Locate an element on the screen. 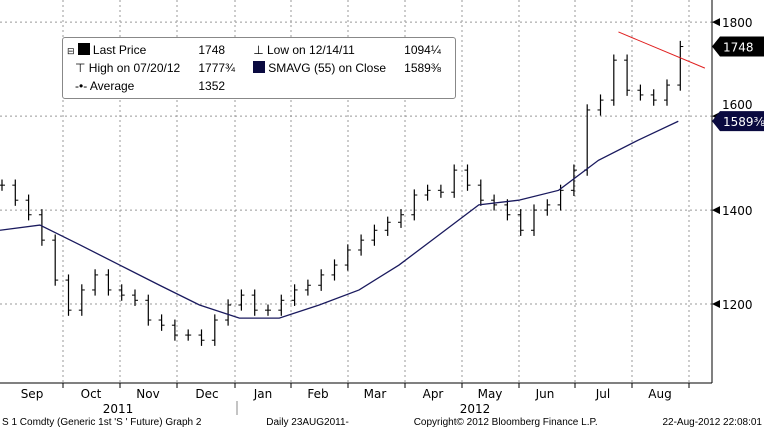 The height and width of the screenshot is (433, 764). legend-value: 1748 is located at coordinates (212, 50).